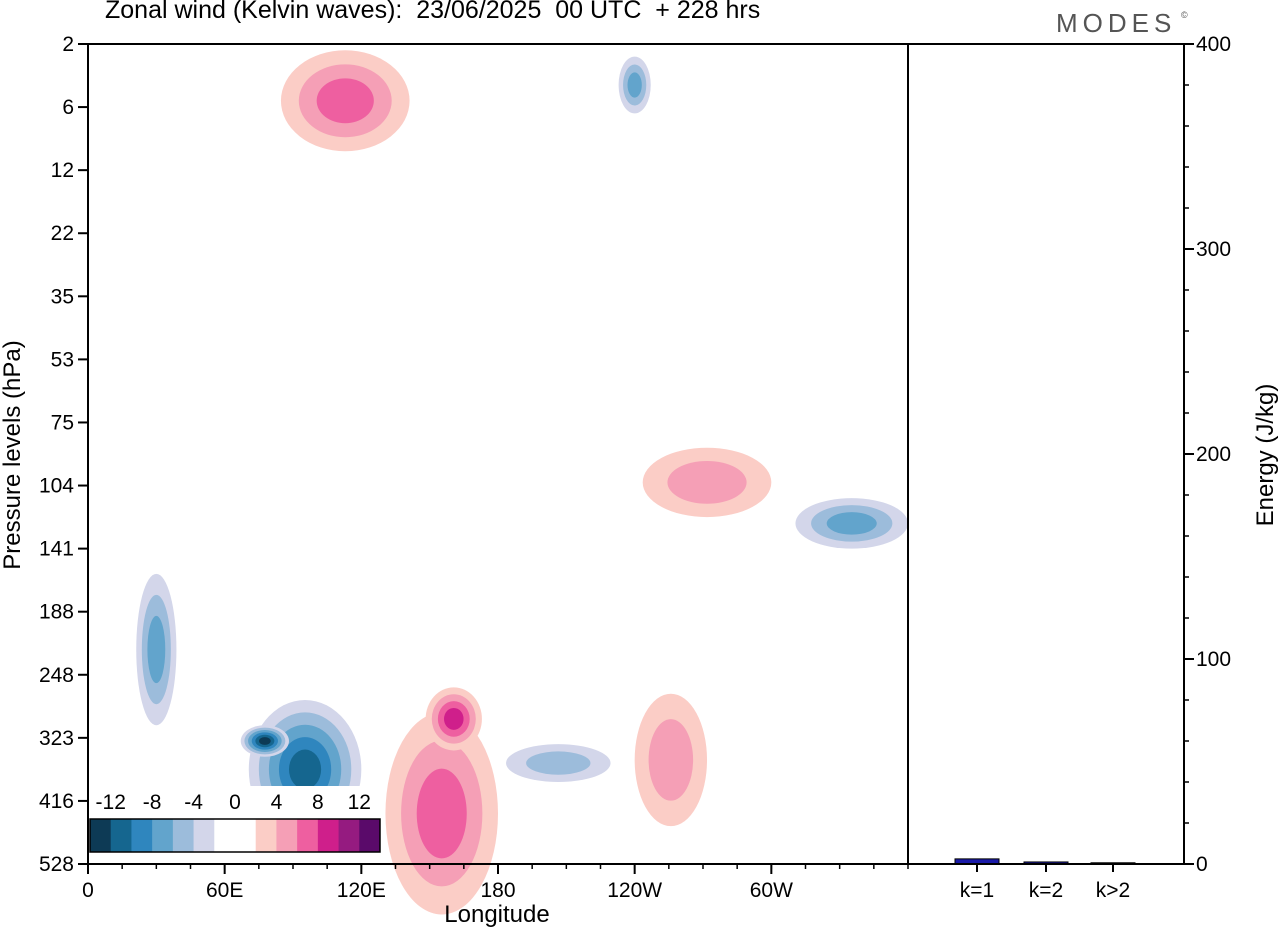  I want to click on brand-mark: ©, so click(1184, 15).